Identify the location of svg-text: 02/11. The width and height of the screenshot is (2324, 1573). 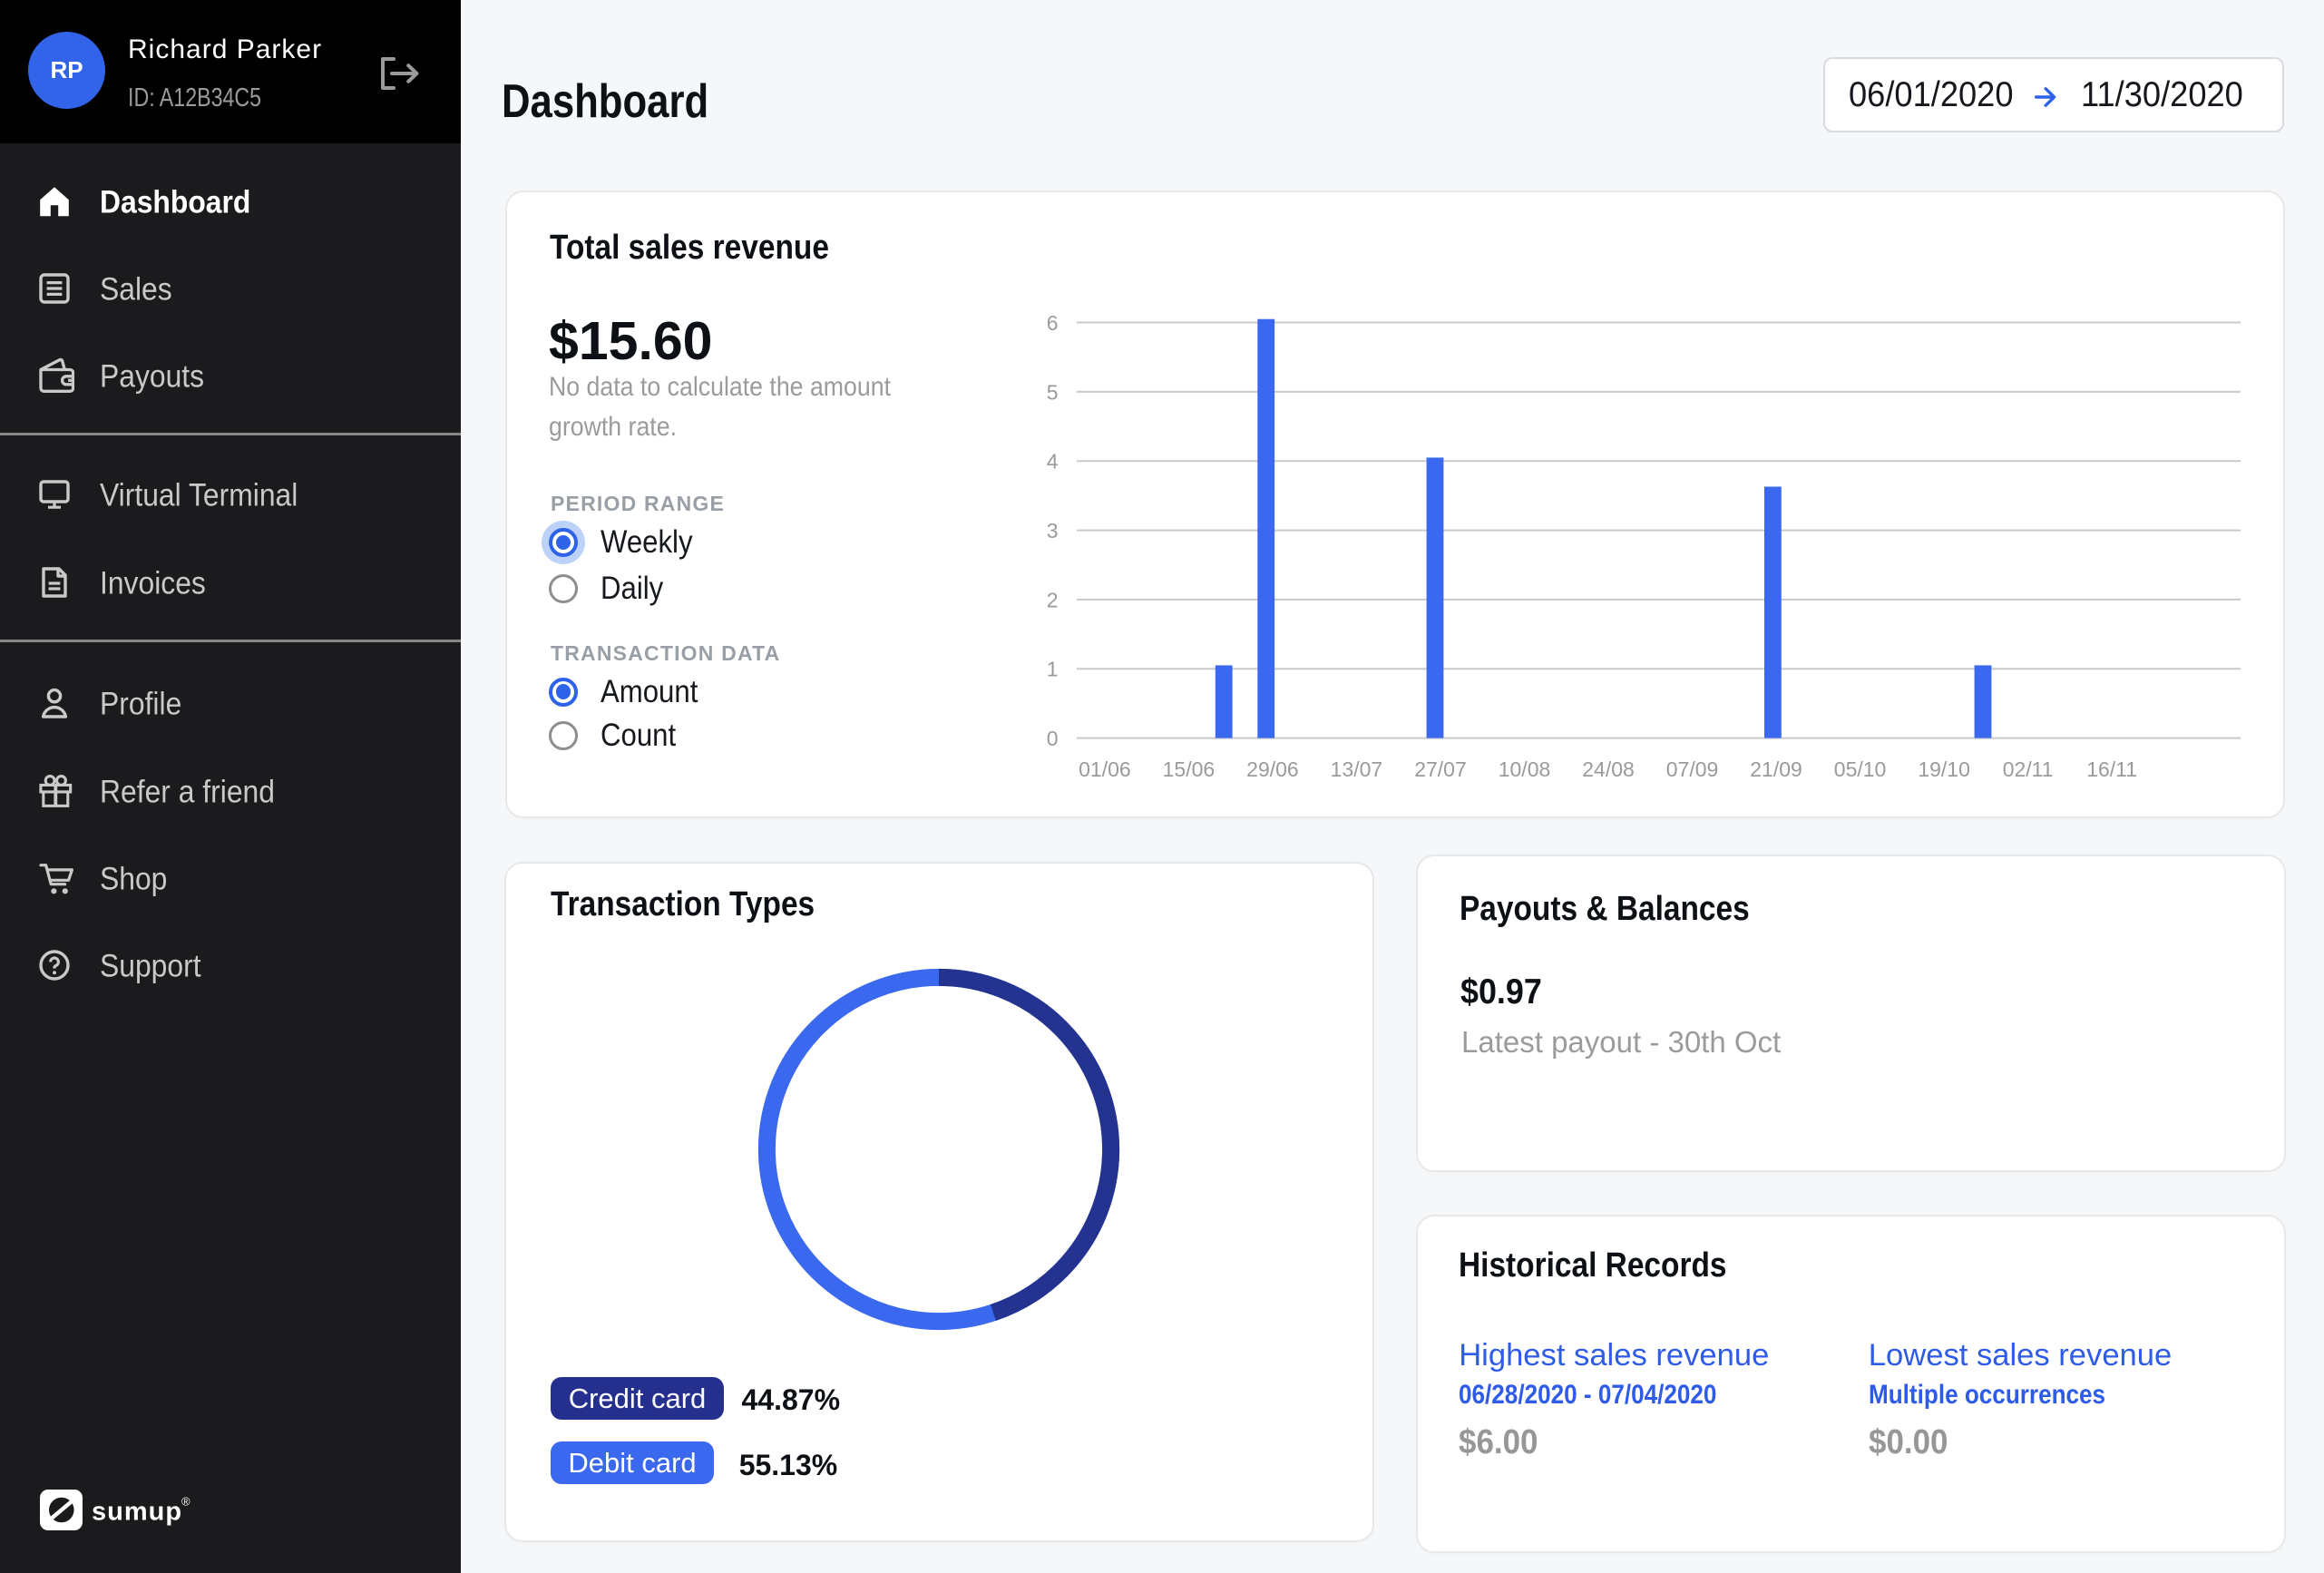
(2028, 769).